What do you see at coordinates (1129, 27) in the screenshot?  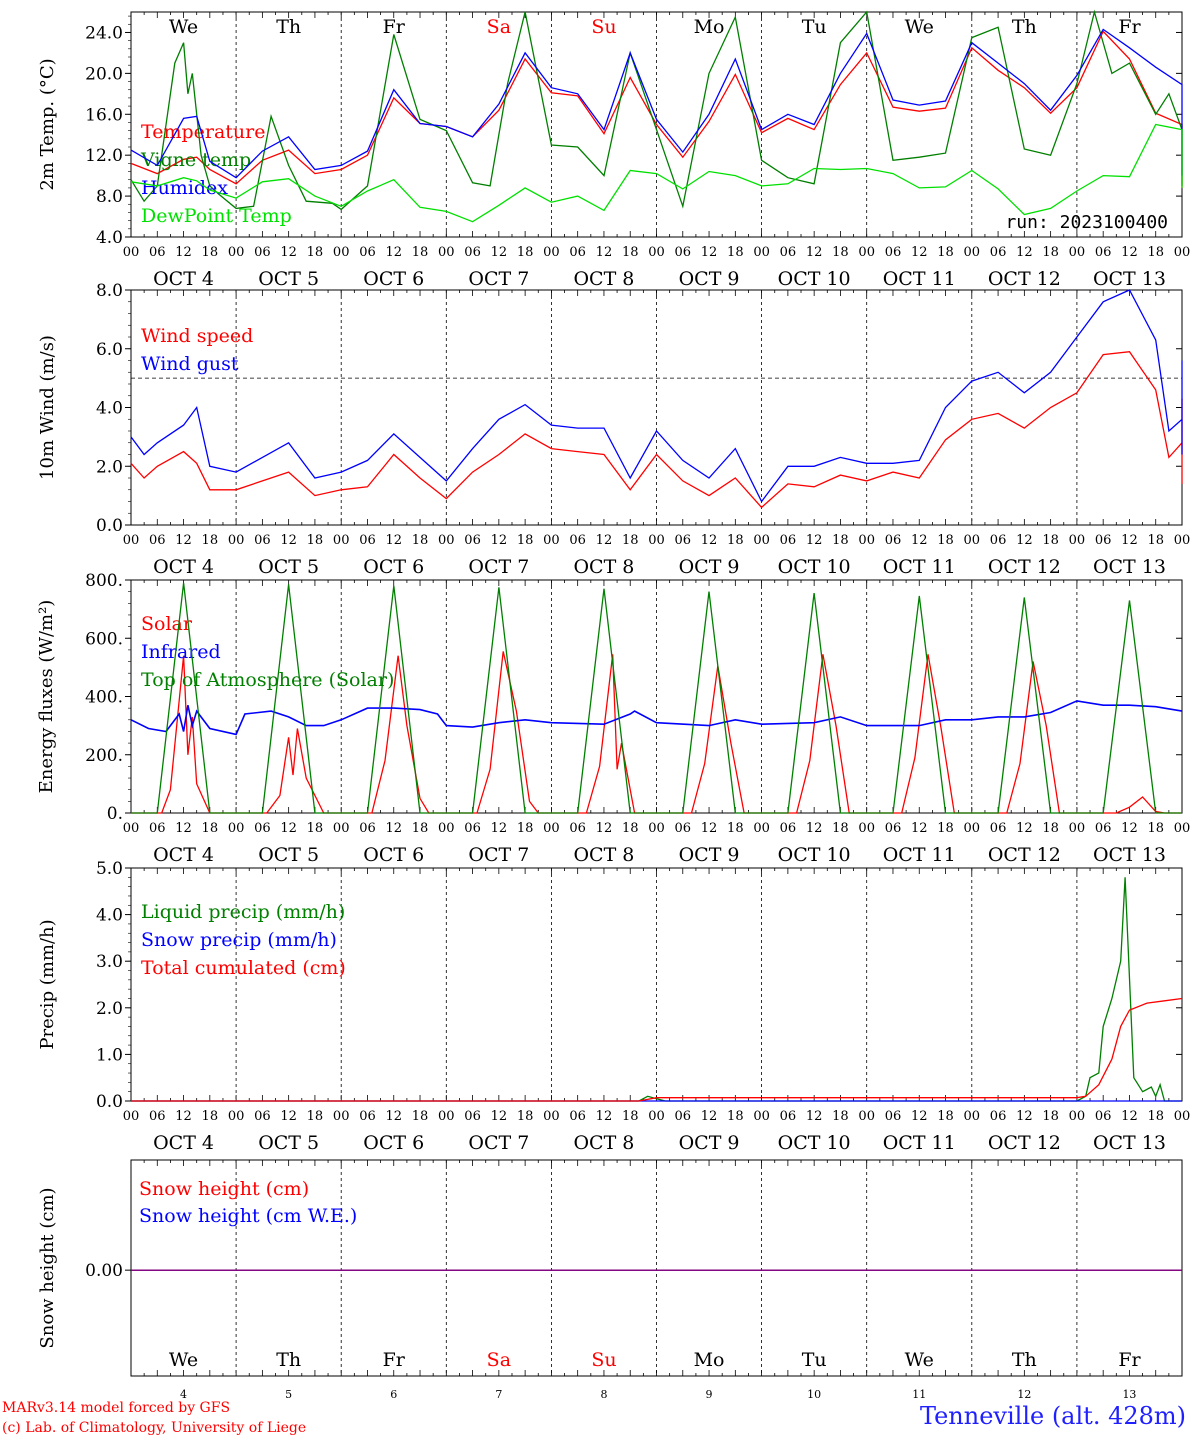 I see `panel1-weekday: Fr` at bounding box center [1129, 27].